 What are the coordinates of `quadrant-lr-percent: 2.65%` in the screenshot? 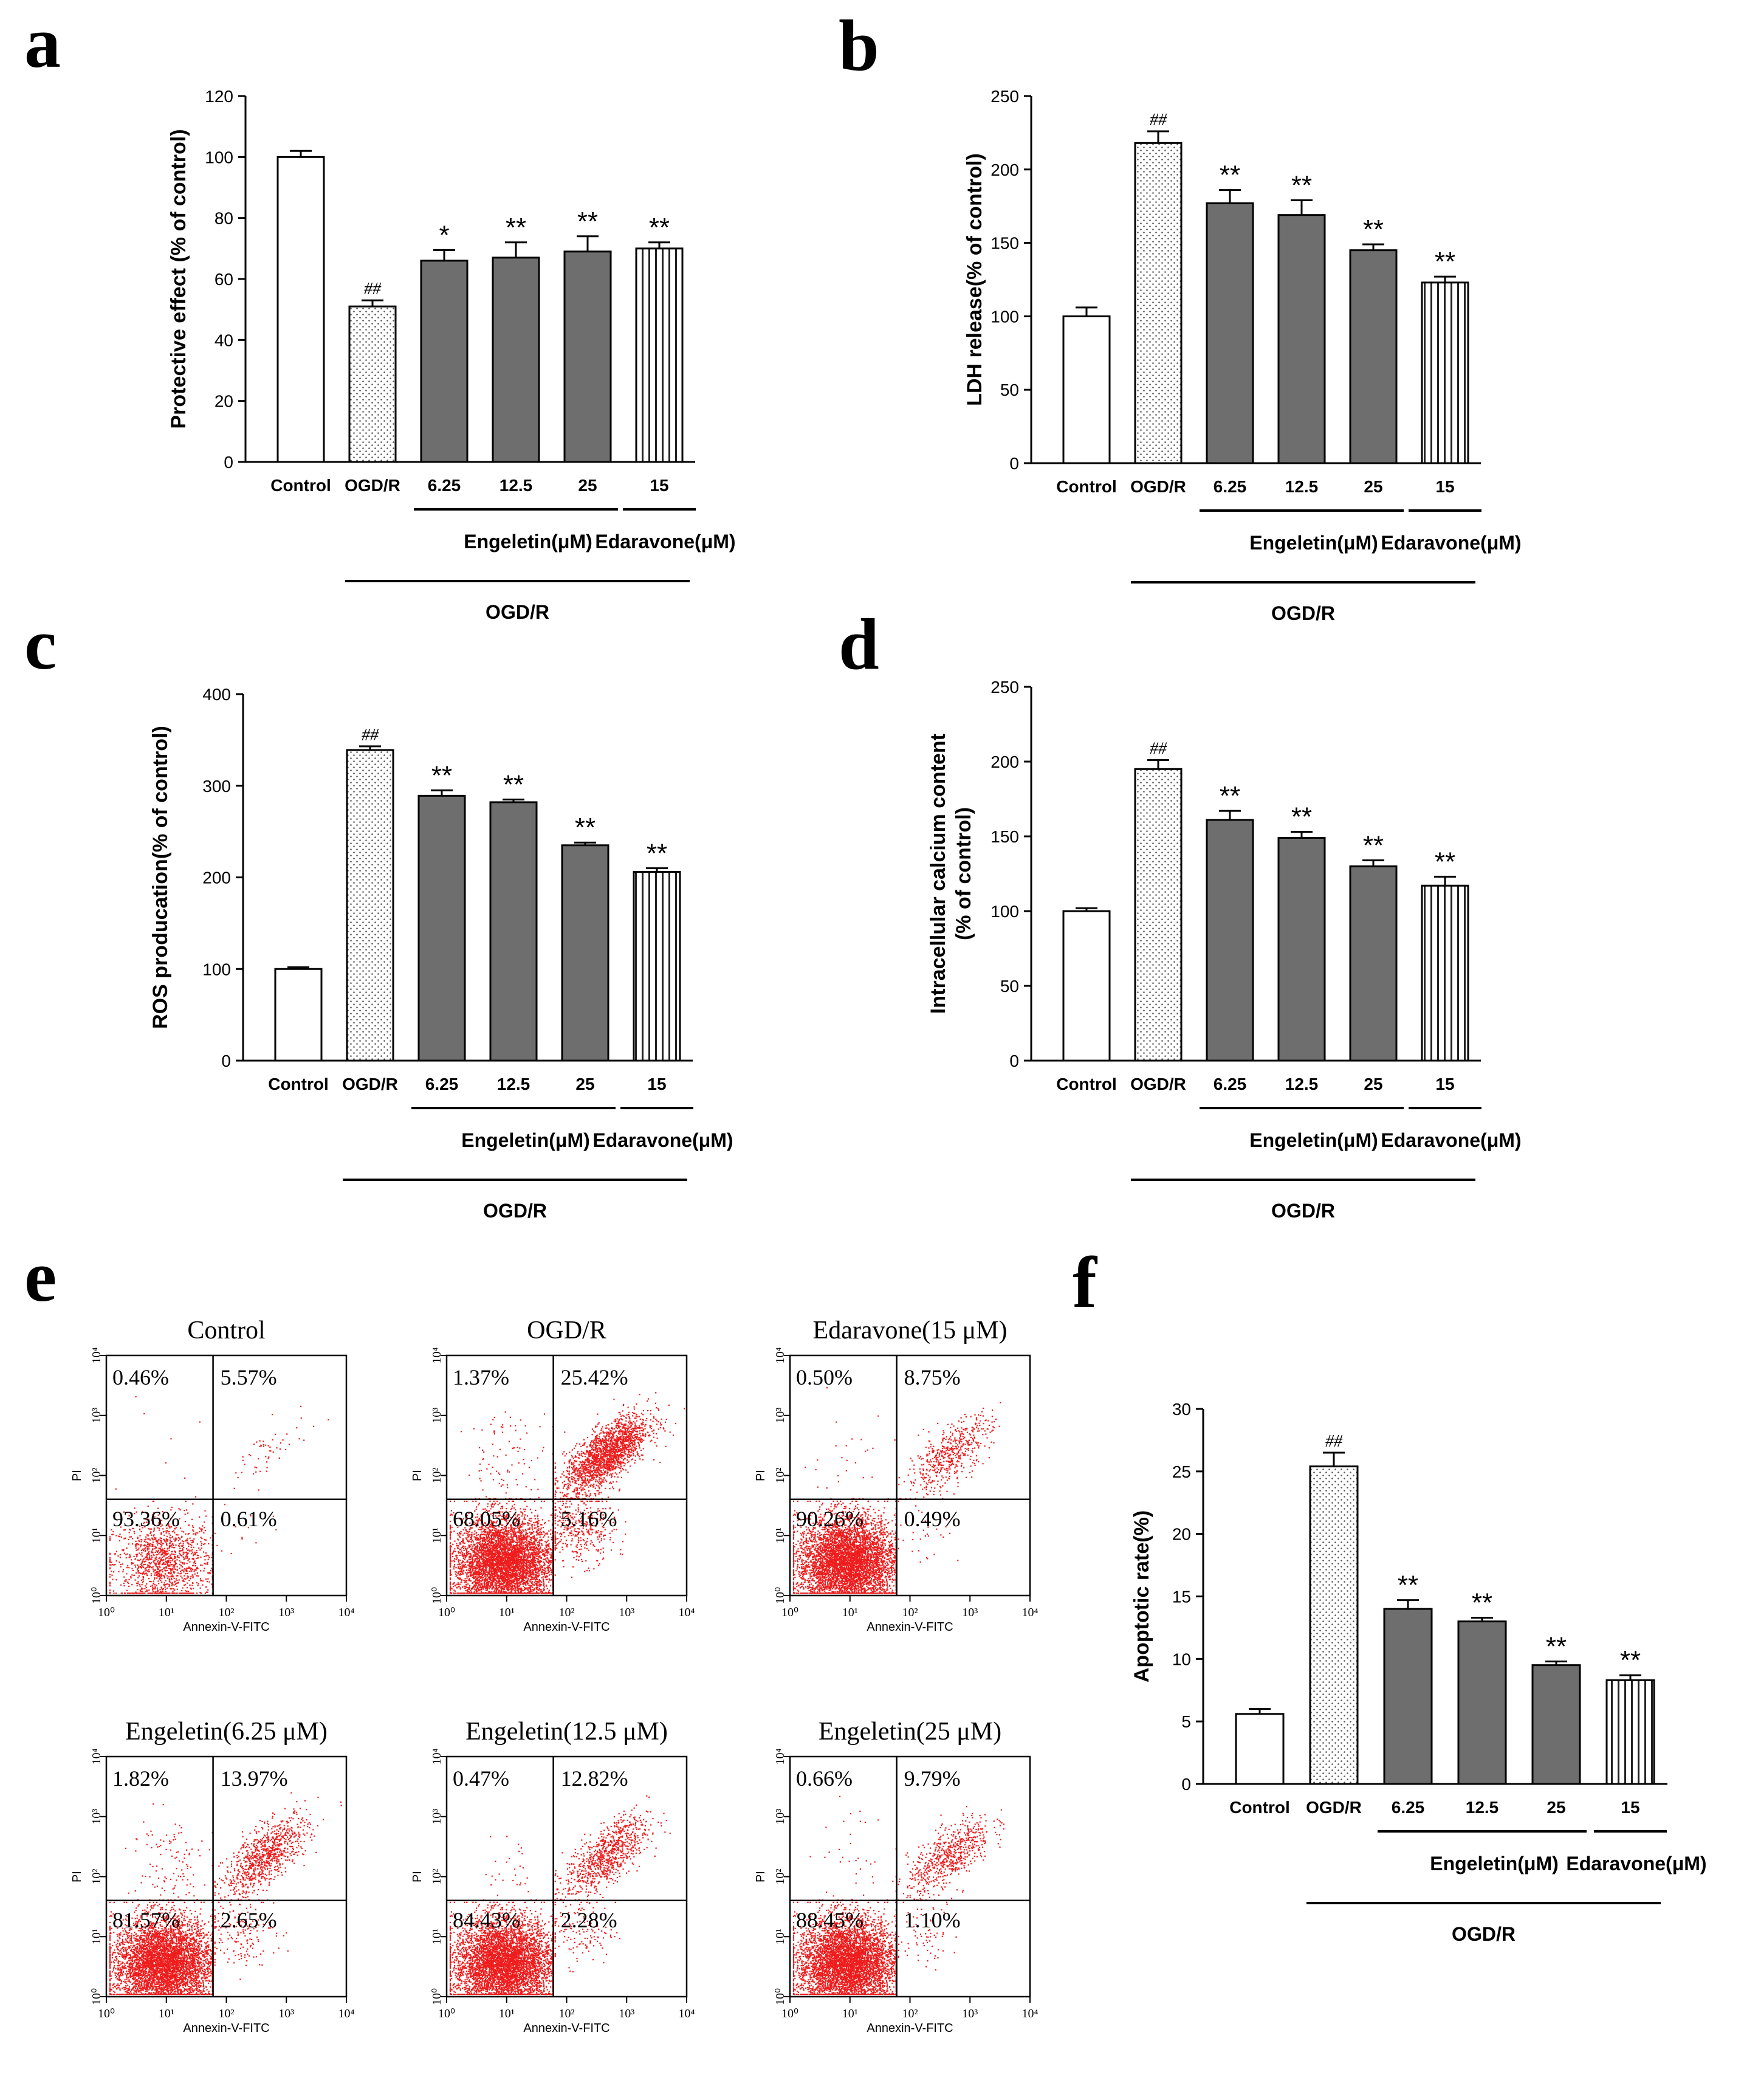 It's located at (249, 1920).